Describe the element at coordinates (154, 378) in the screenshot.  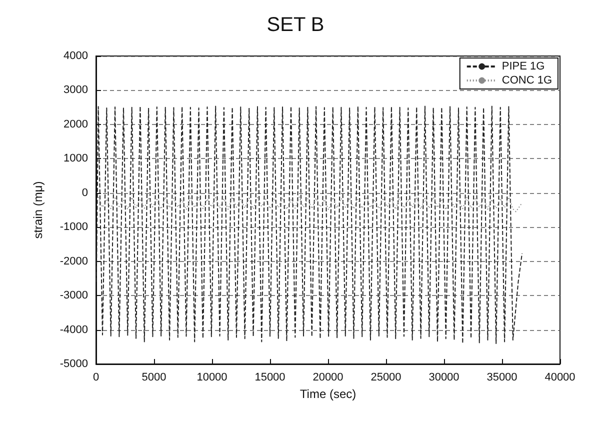
I see `x-tick-label: 5000` at that location.